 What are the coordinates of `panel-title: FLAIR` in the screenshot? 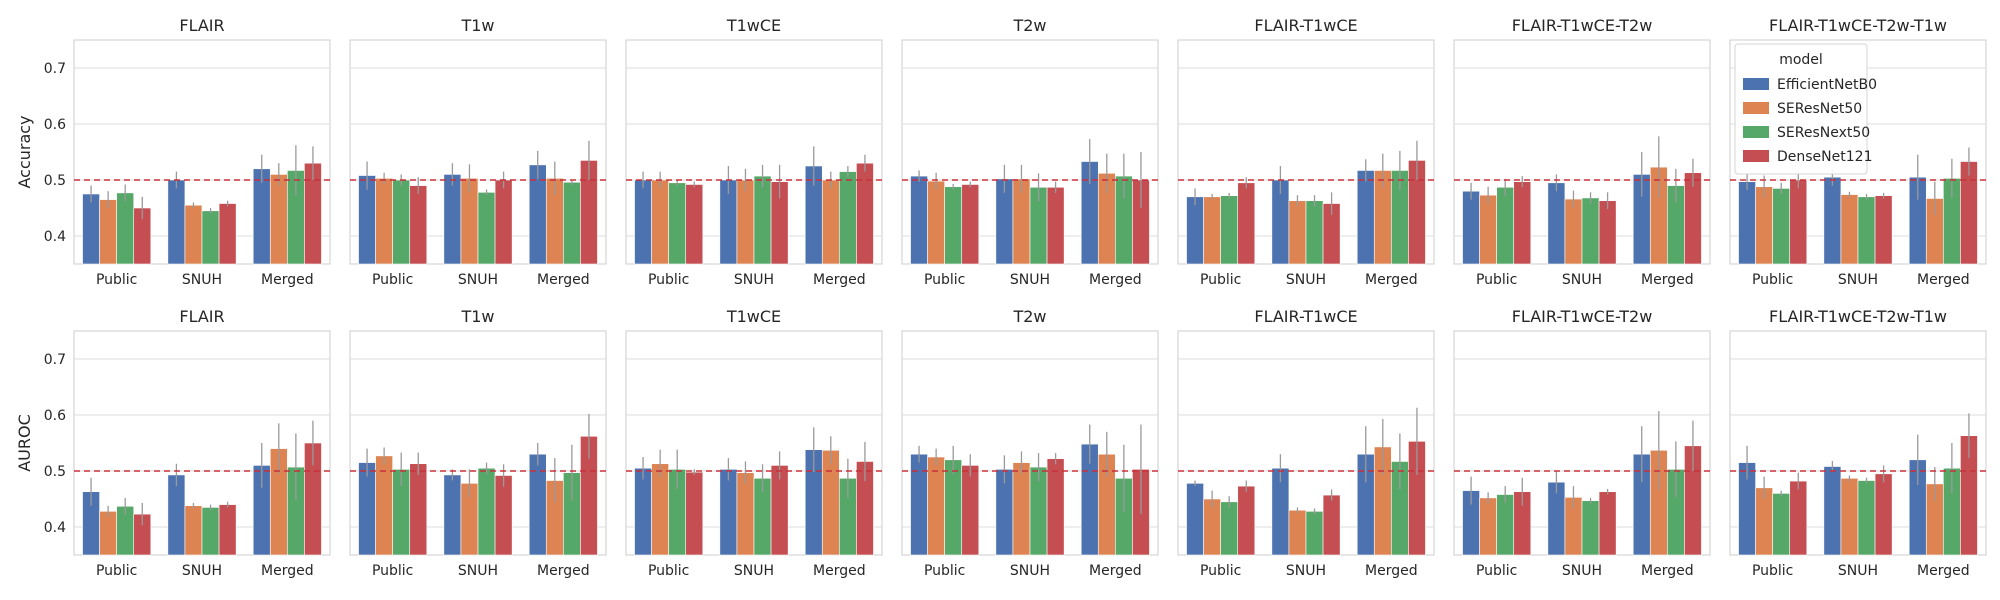 It's located at (201, 316).